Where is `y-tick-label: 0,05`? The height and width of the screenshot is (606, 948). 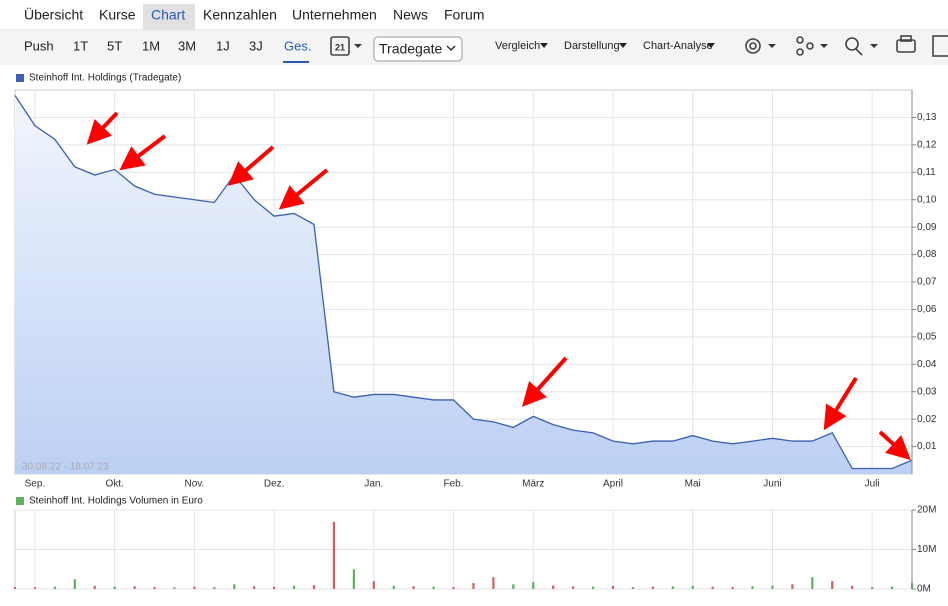
y-tick-label: 0,05 is located at coordinates (927, 336).